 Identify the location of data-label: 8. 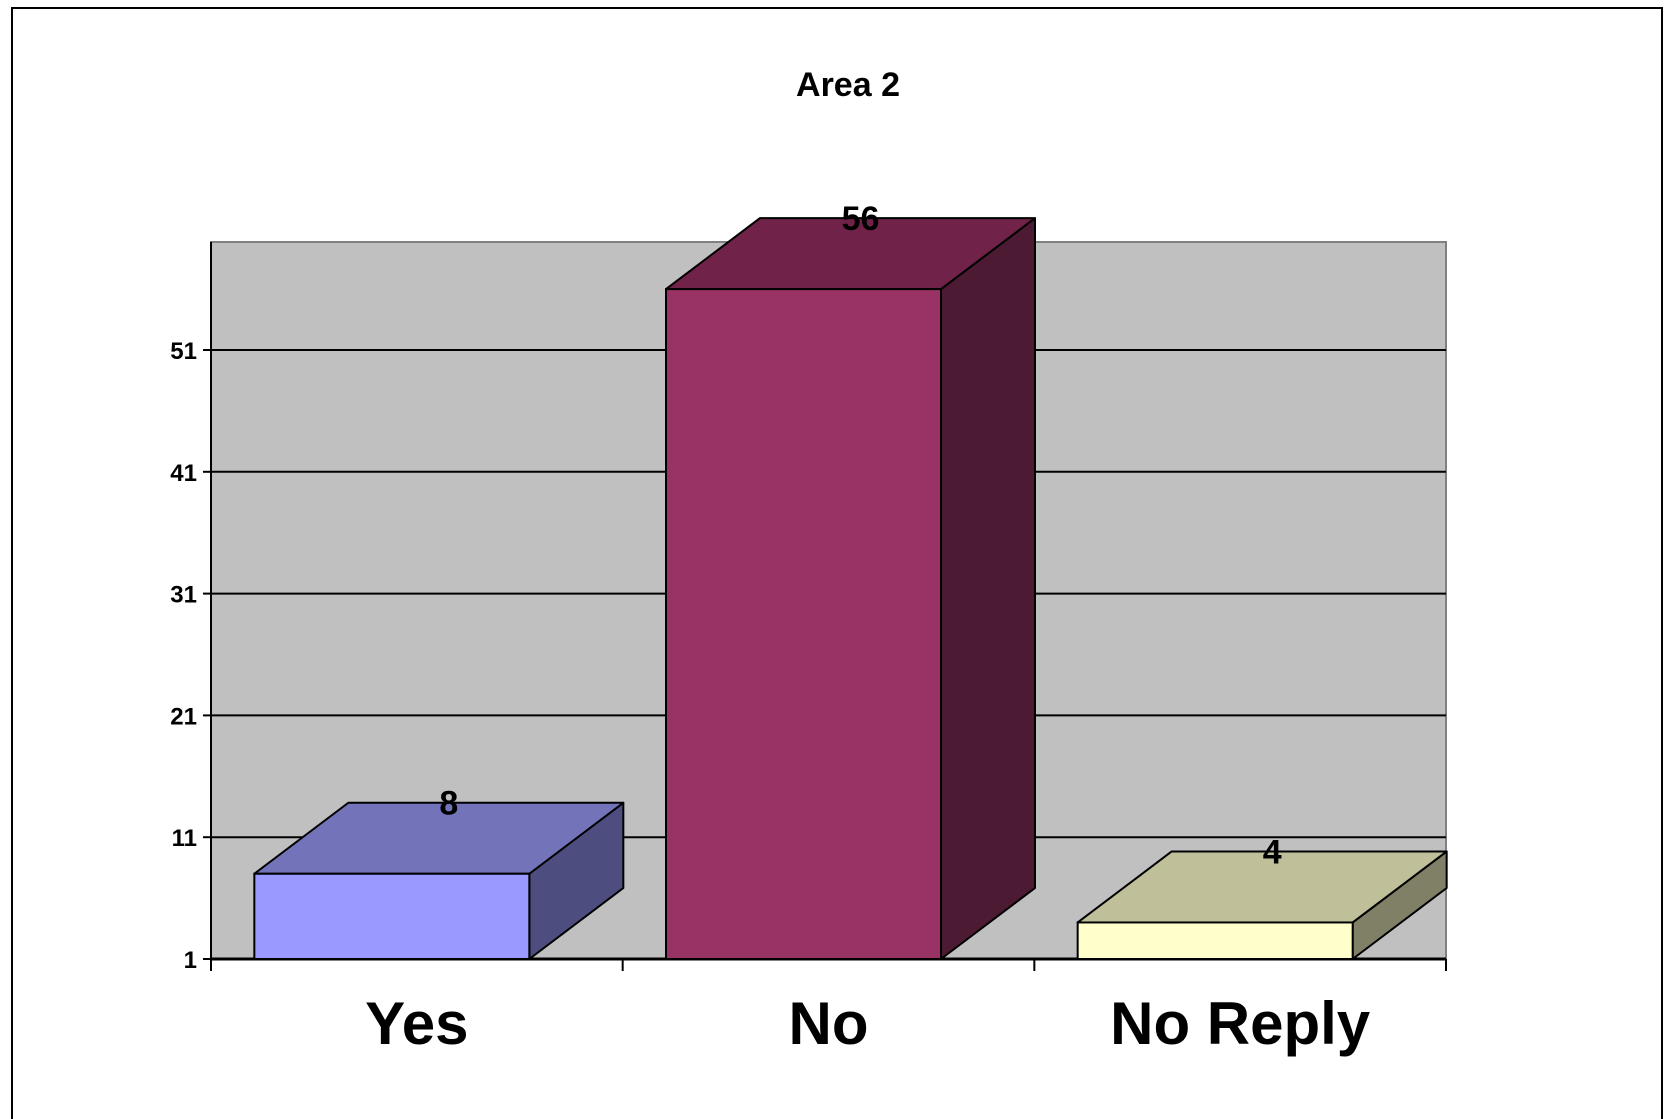
(448, 804).